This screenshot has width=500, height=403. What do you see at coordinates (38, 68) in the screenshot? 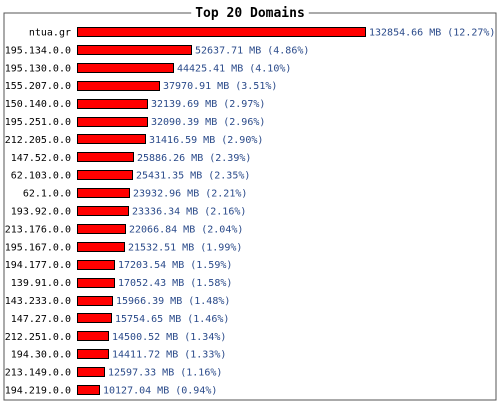
I see `category-label: 195.130.0.0` at bounding box center [38, 68].